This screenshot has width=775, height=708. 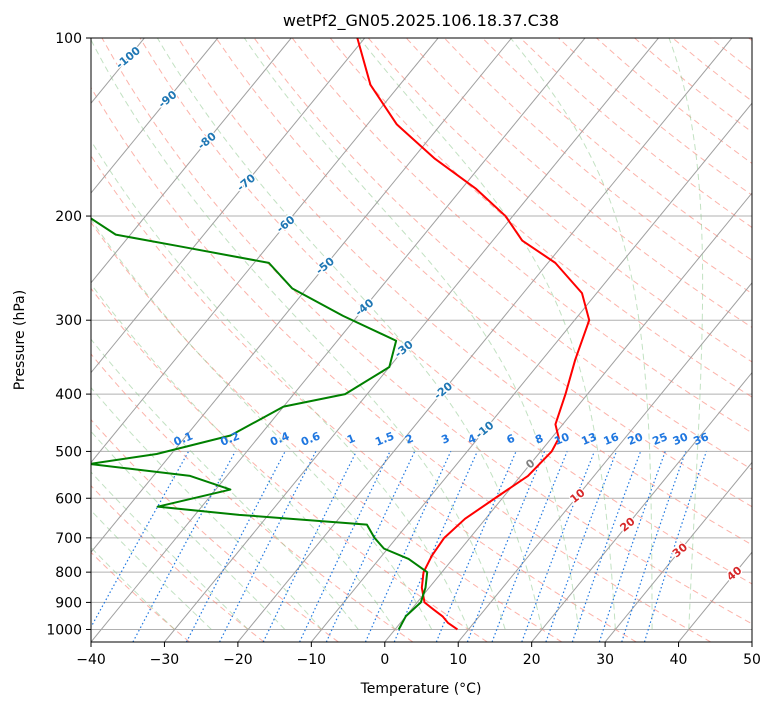 I want to click on mixing-ratio-label: 16, so click(x=611, y=439).